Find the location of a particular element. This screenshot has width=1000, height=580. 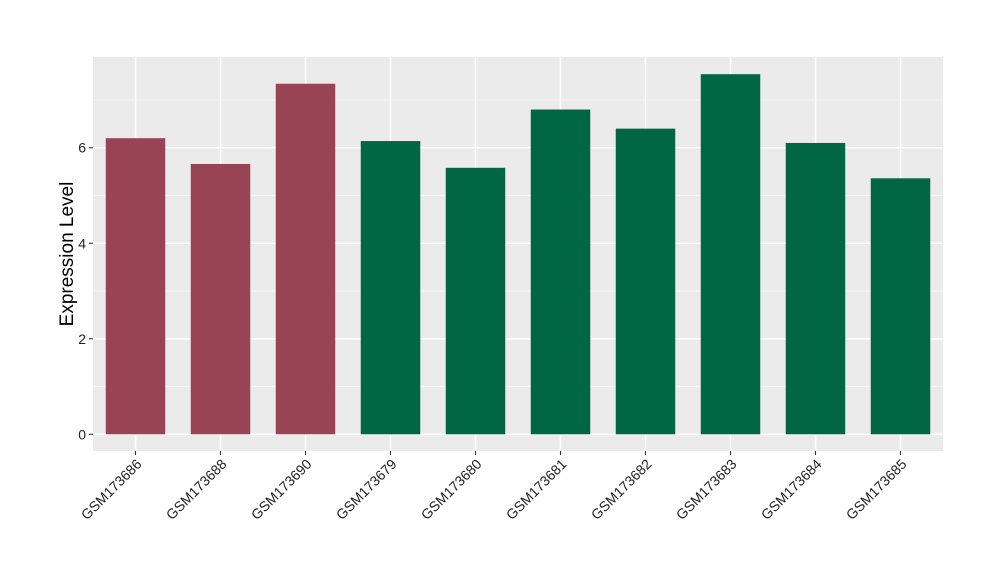

bar-GSM173690 is located at coordinates (305, 259).